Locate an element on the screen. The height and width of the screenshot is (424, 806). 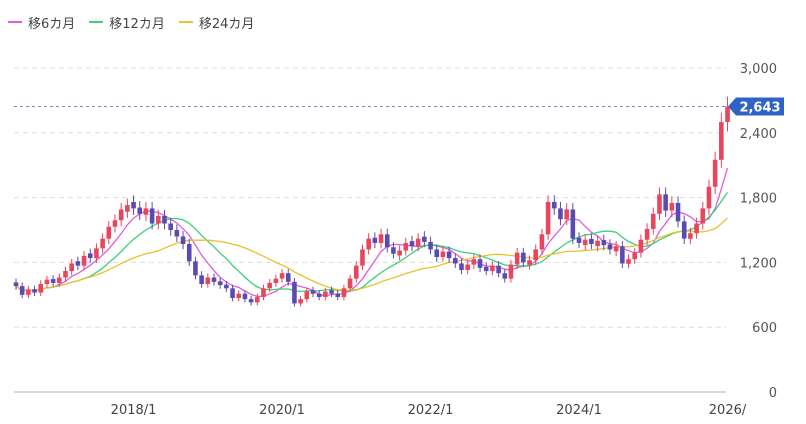
legend-item-ma24: 移24カ月 is located at coordinates (216, 22).